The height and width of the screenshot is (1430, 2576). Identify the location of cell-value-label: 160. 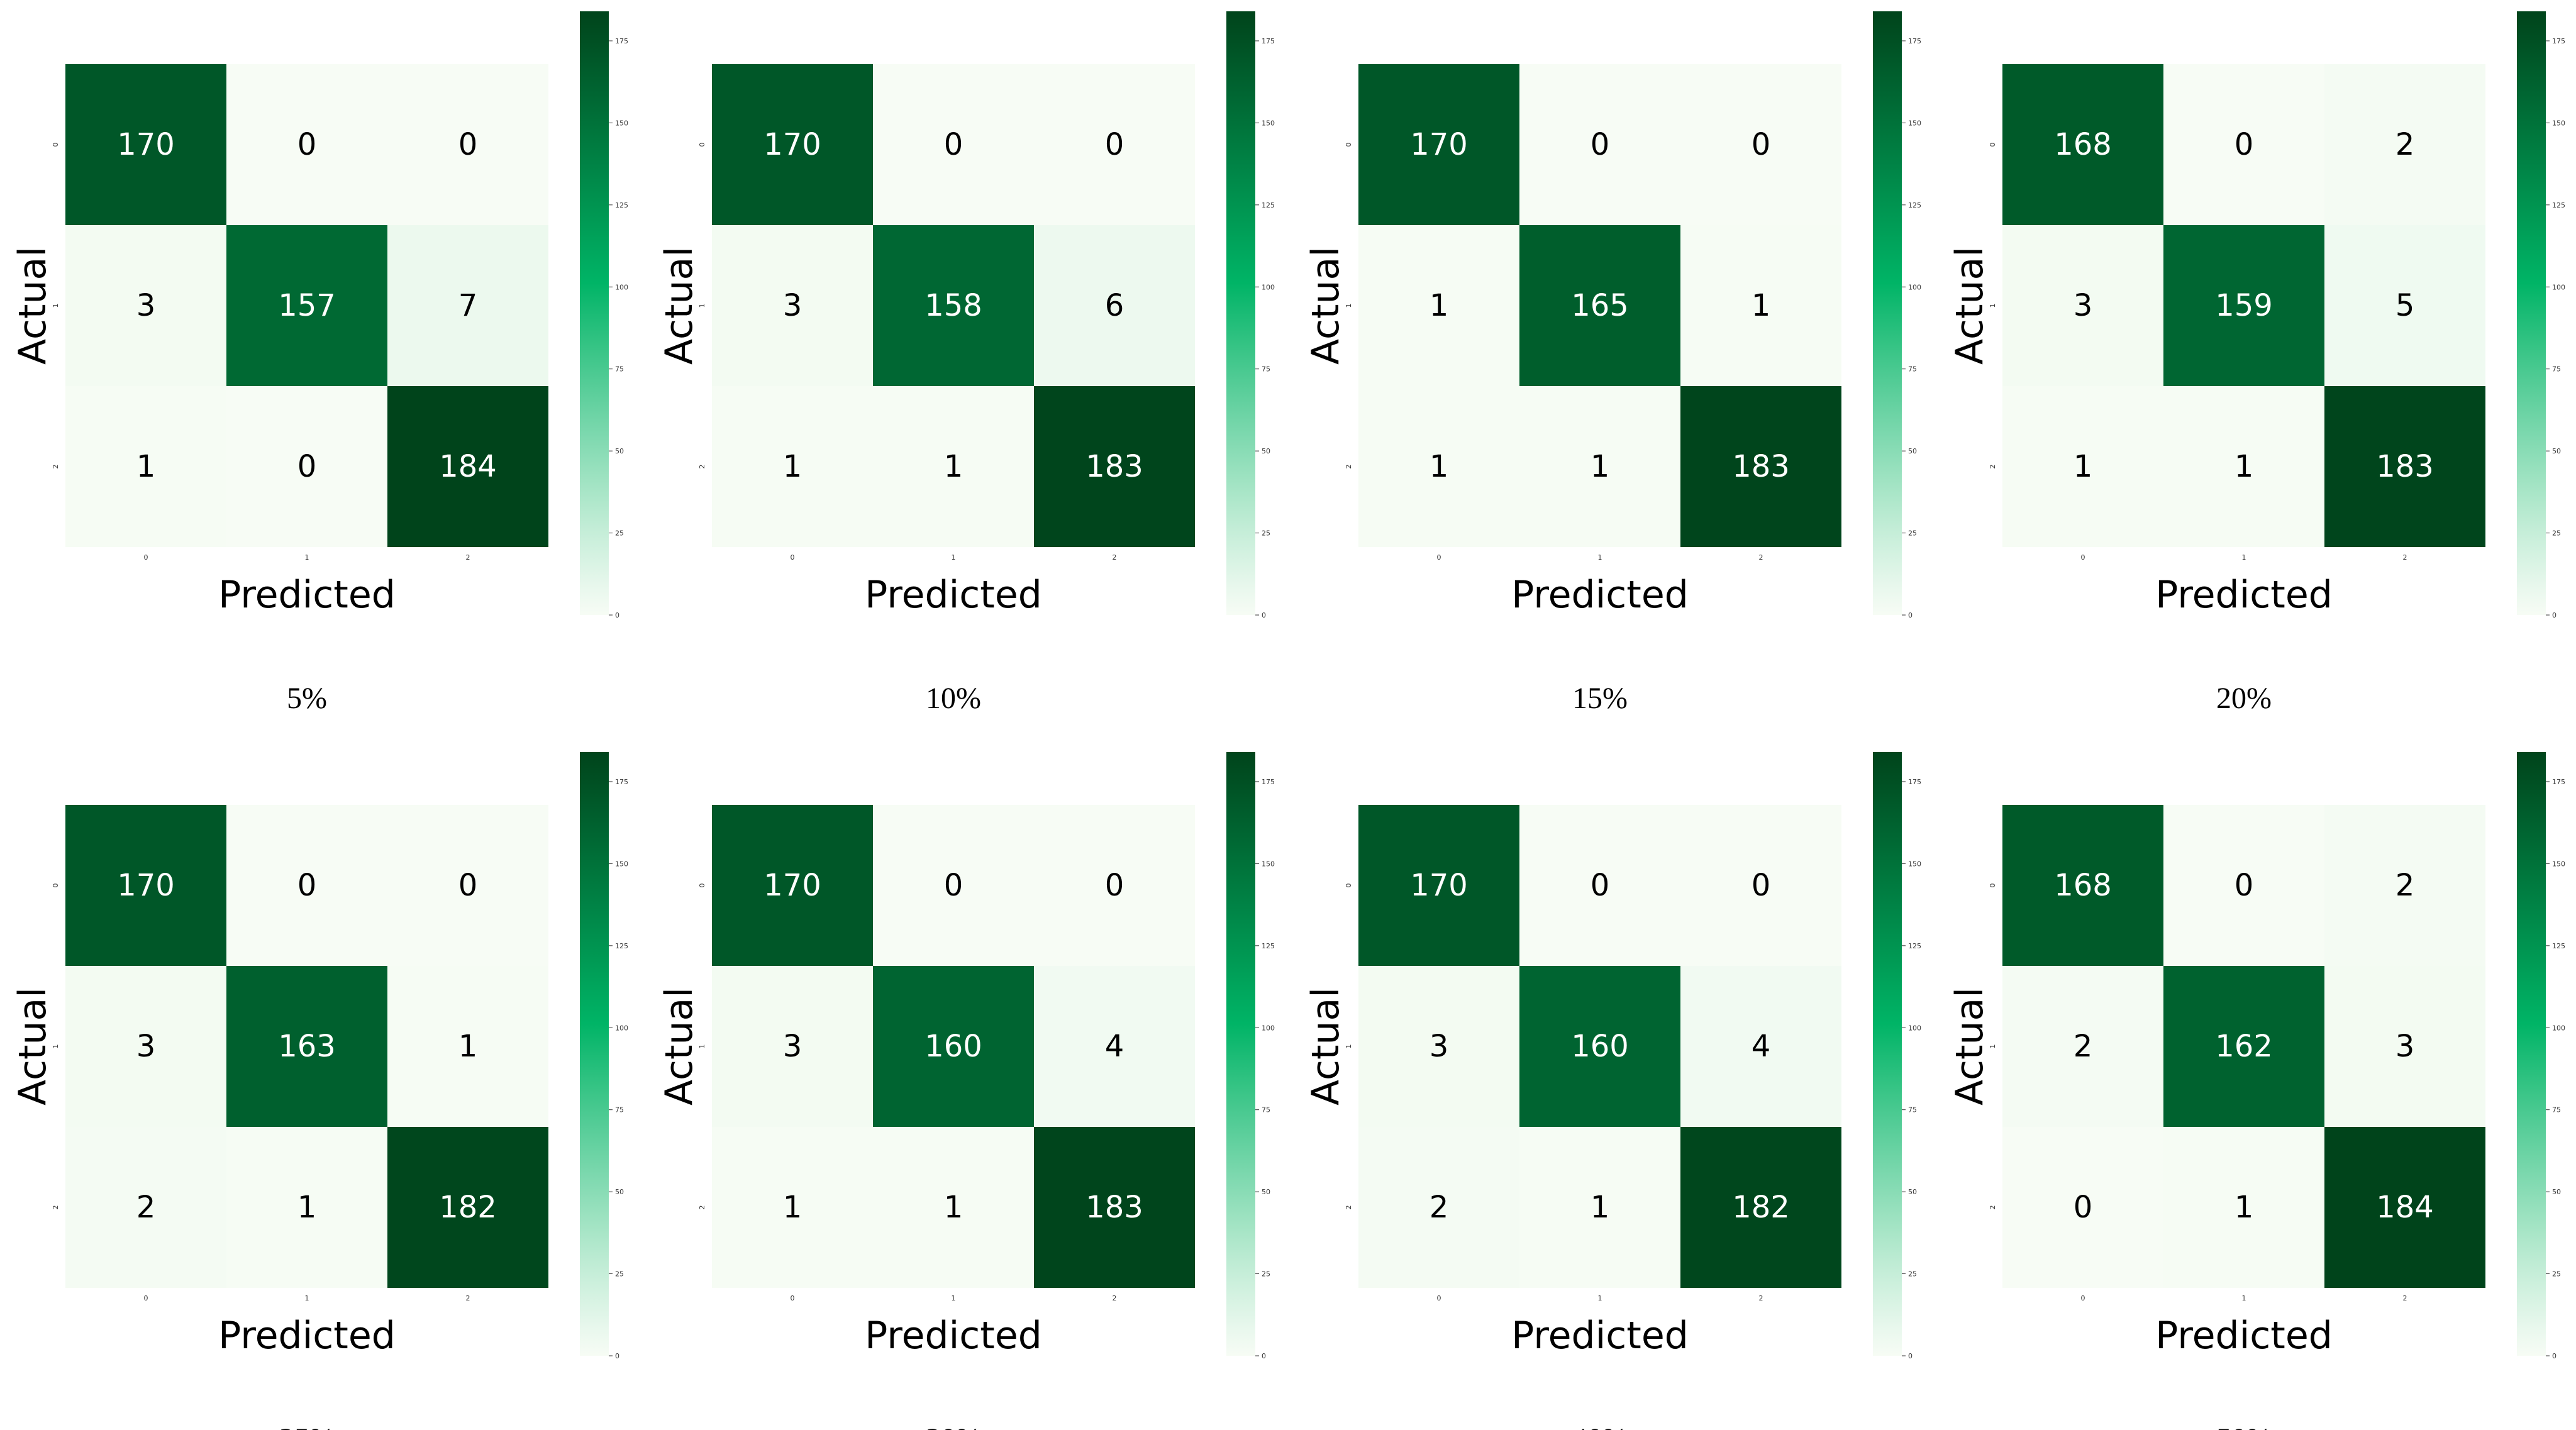
(1600, 1046).